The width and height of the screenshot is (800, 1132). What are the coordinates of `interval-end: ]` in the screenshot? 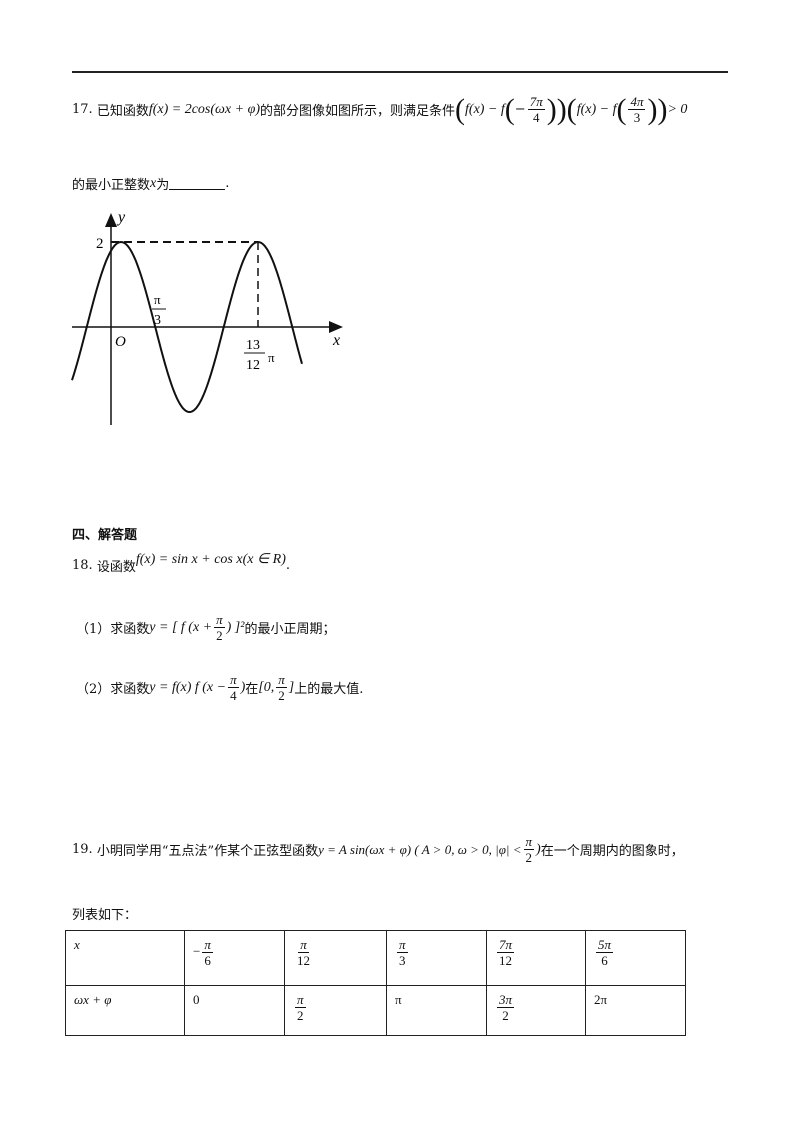 It's located at (291, 687).